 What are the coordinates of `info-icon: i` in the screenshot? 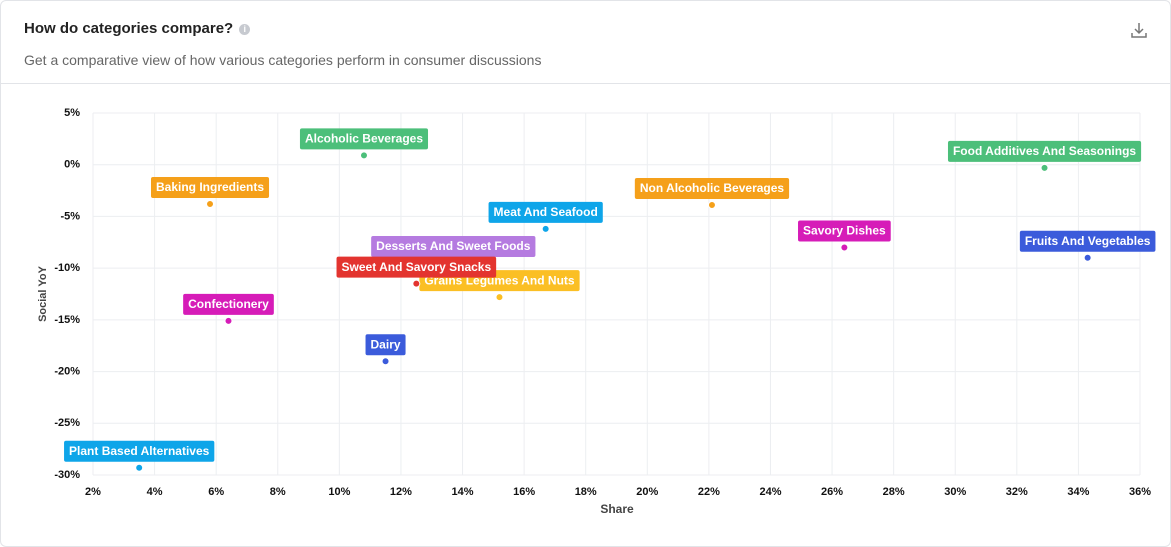 It's located at (245, 29).